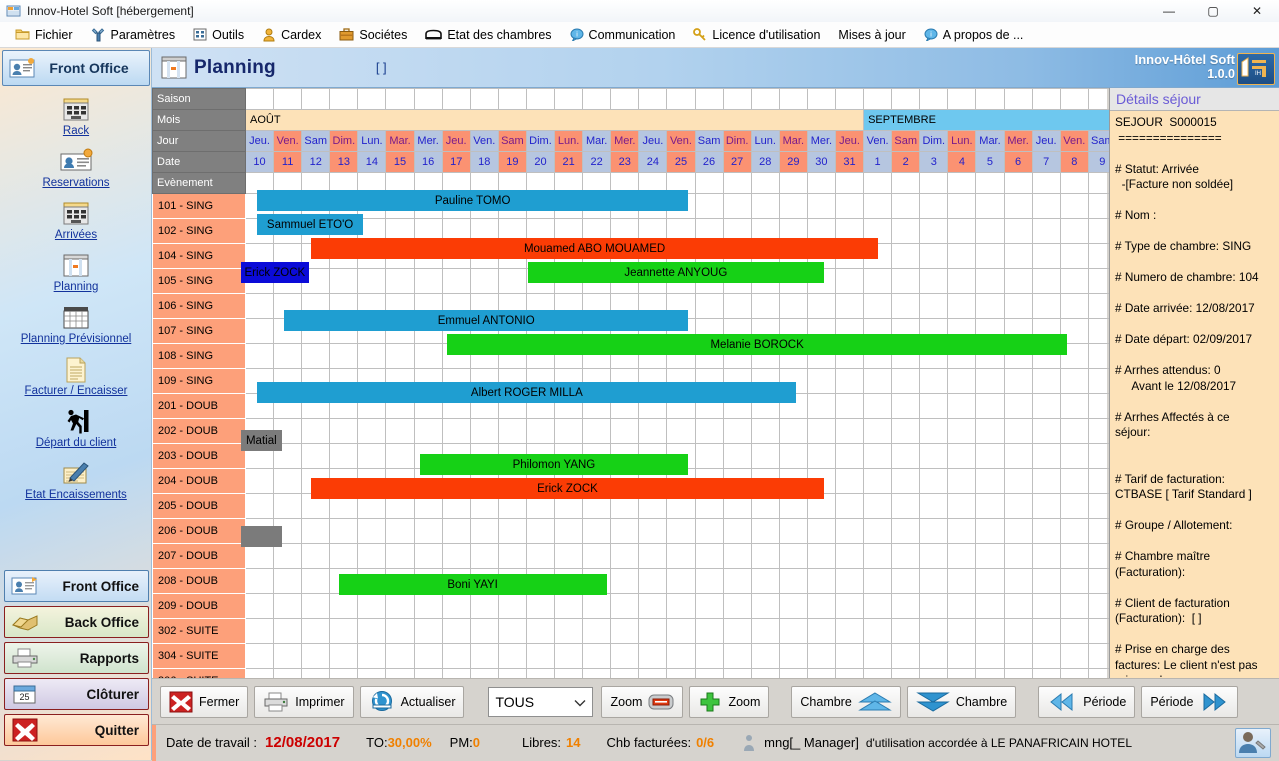  I want to click on room-label-cell: 106 - SING, so click(199, 306).